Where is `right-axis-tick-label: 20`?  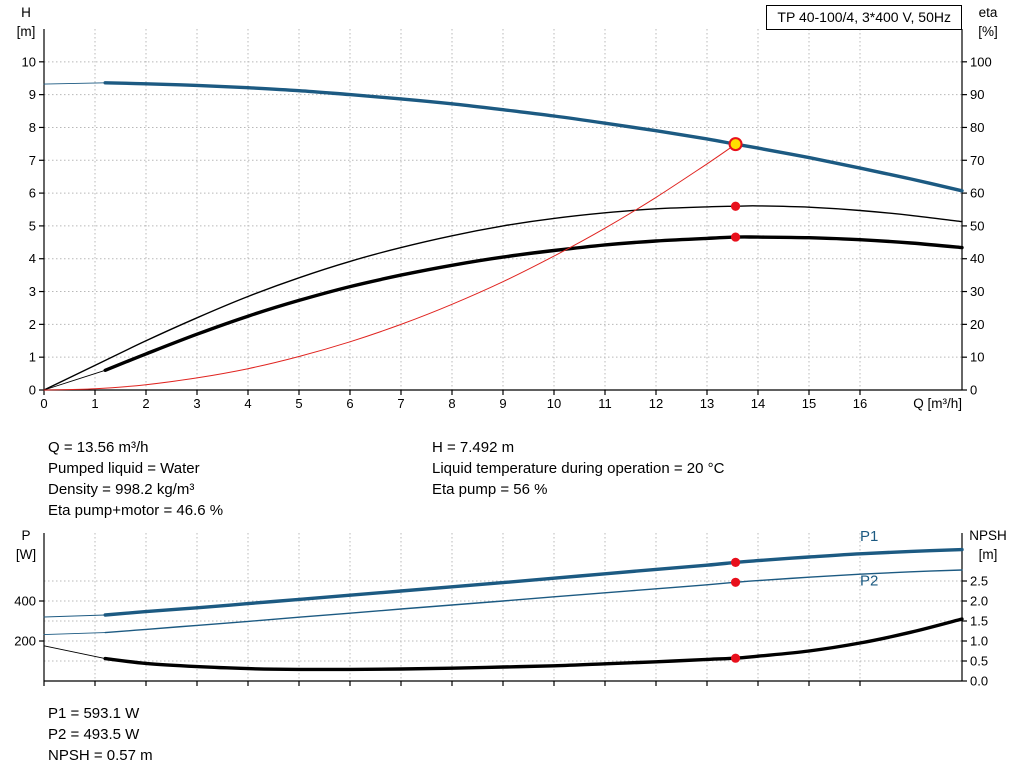
right-axis-tick-label: 20 is located at coordinates (977, 324).